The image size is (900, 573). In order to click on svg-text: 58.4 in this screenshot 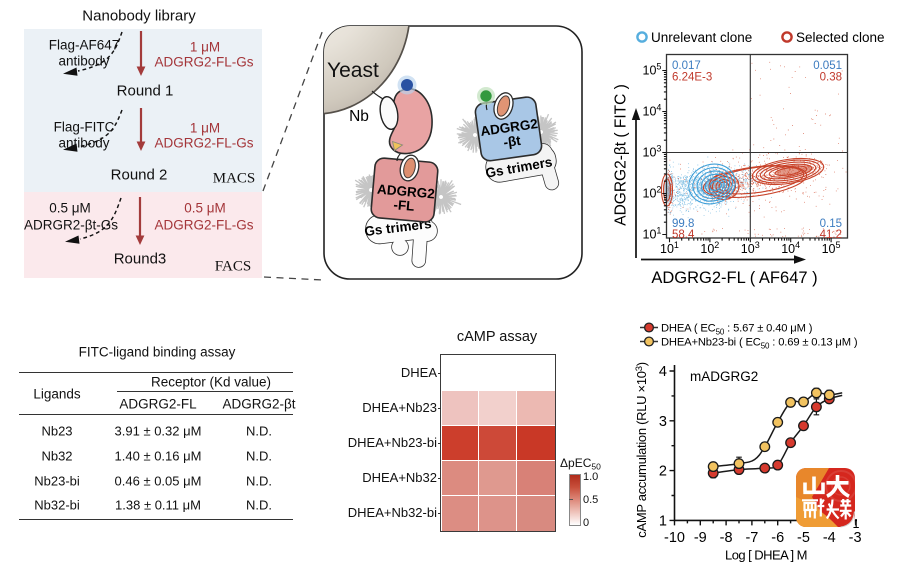, I will do `click(683, 235)`.